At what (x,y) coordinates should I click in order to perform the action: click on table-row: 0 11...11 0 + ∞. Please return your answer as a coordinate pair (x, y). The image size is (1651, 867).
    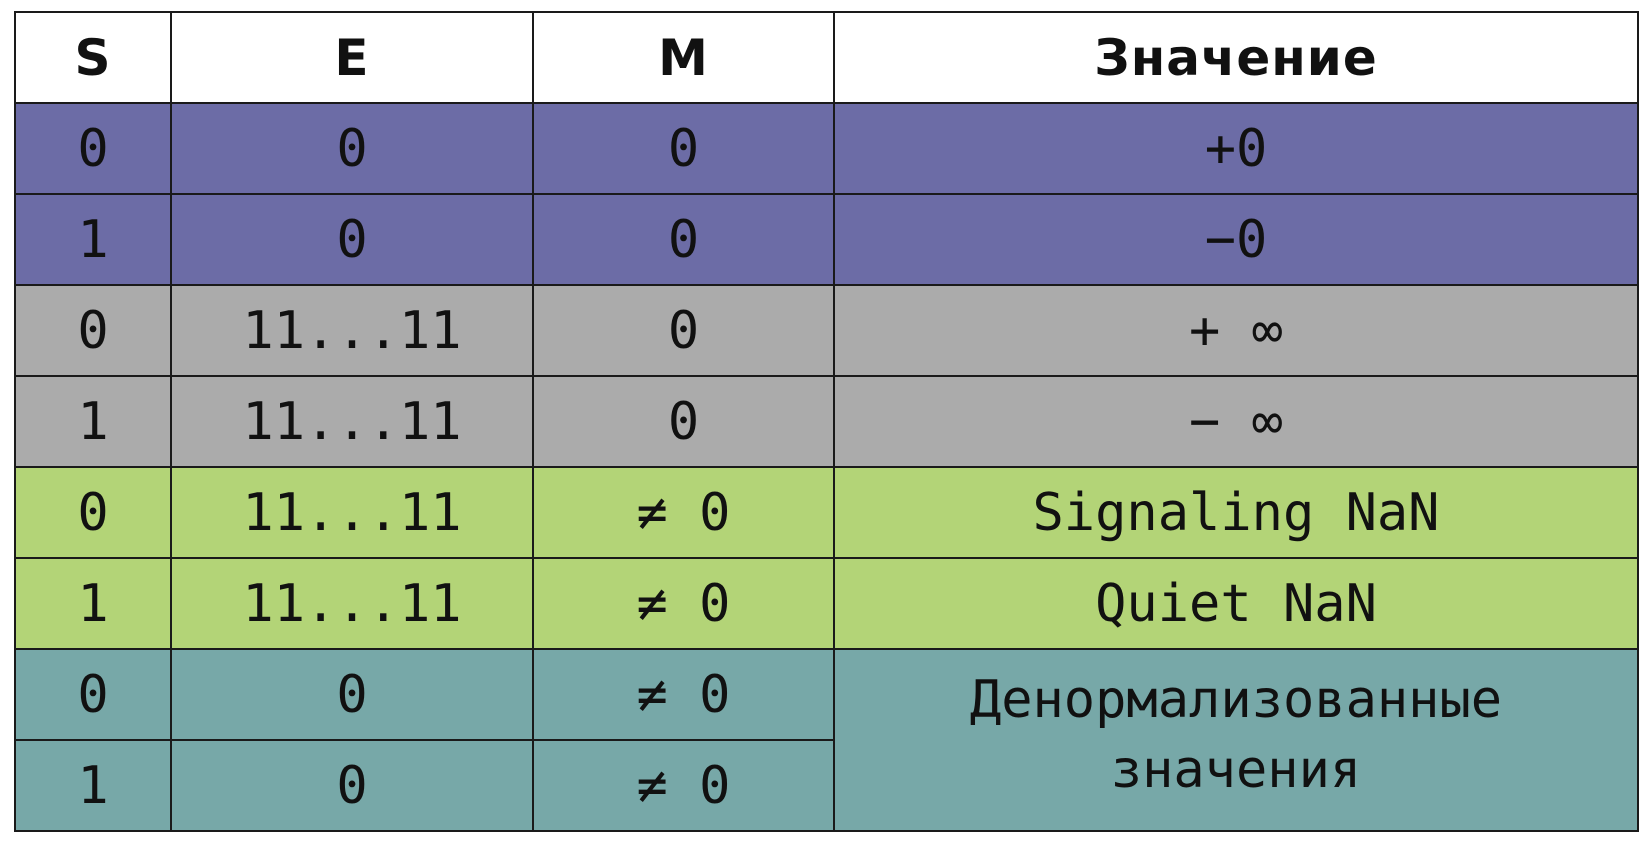
    Looking at the image, I should click on (826, 330).